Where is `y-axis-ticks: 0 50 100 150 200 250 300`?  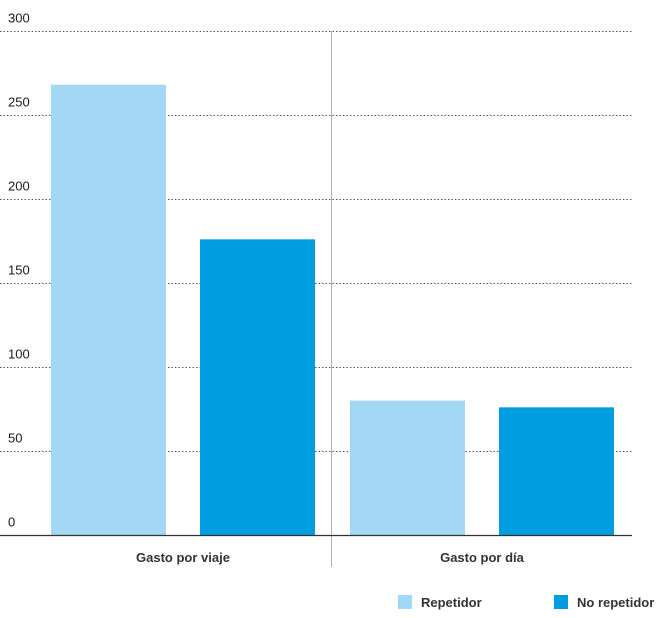
y-axis-ticks: 0 50 100 150 200 250 300 is located at coordinates (19, 270).